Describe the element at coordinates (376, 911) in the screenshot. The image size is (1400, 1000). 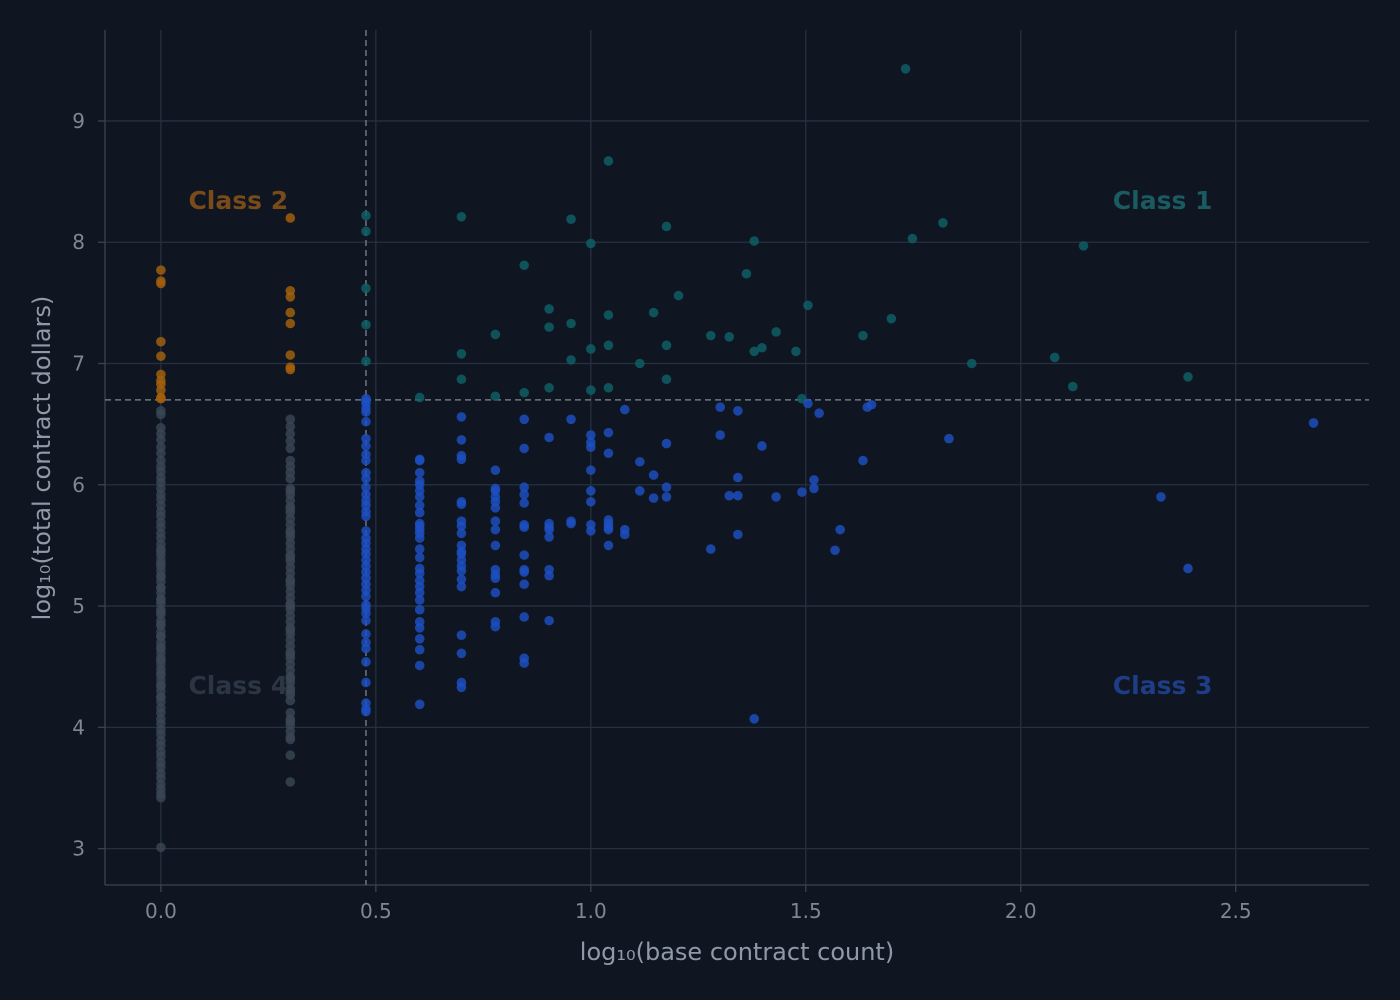
I see `x-tick-label: 0.5` at that location.